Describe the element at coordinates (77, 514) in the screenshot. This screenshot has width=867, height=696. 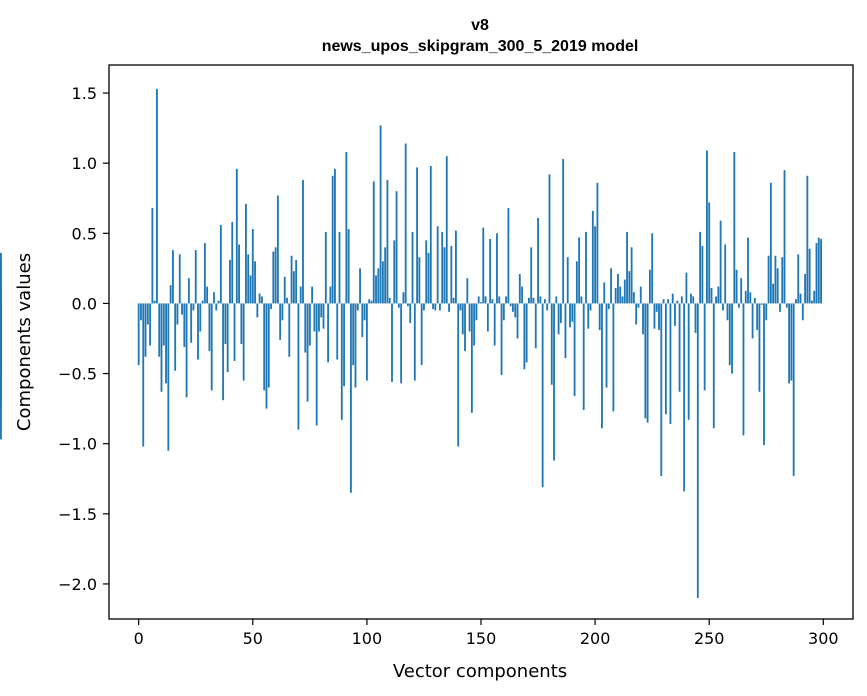
I see `y-tick-label: −1.5` at that location.